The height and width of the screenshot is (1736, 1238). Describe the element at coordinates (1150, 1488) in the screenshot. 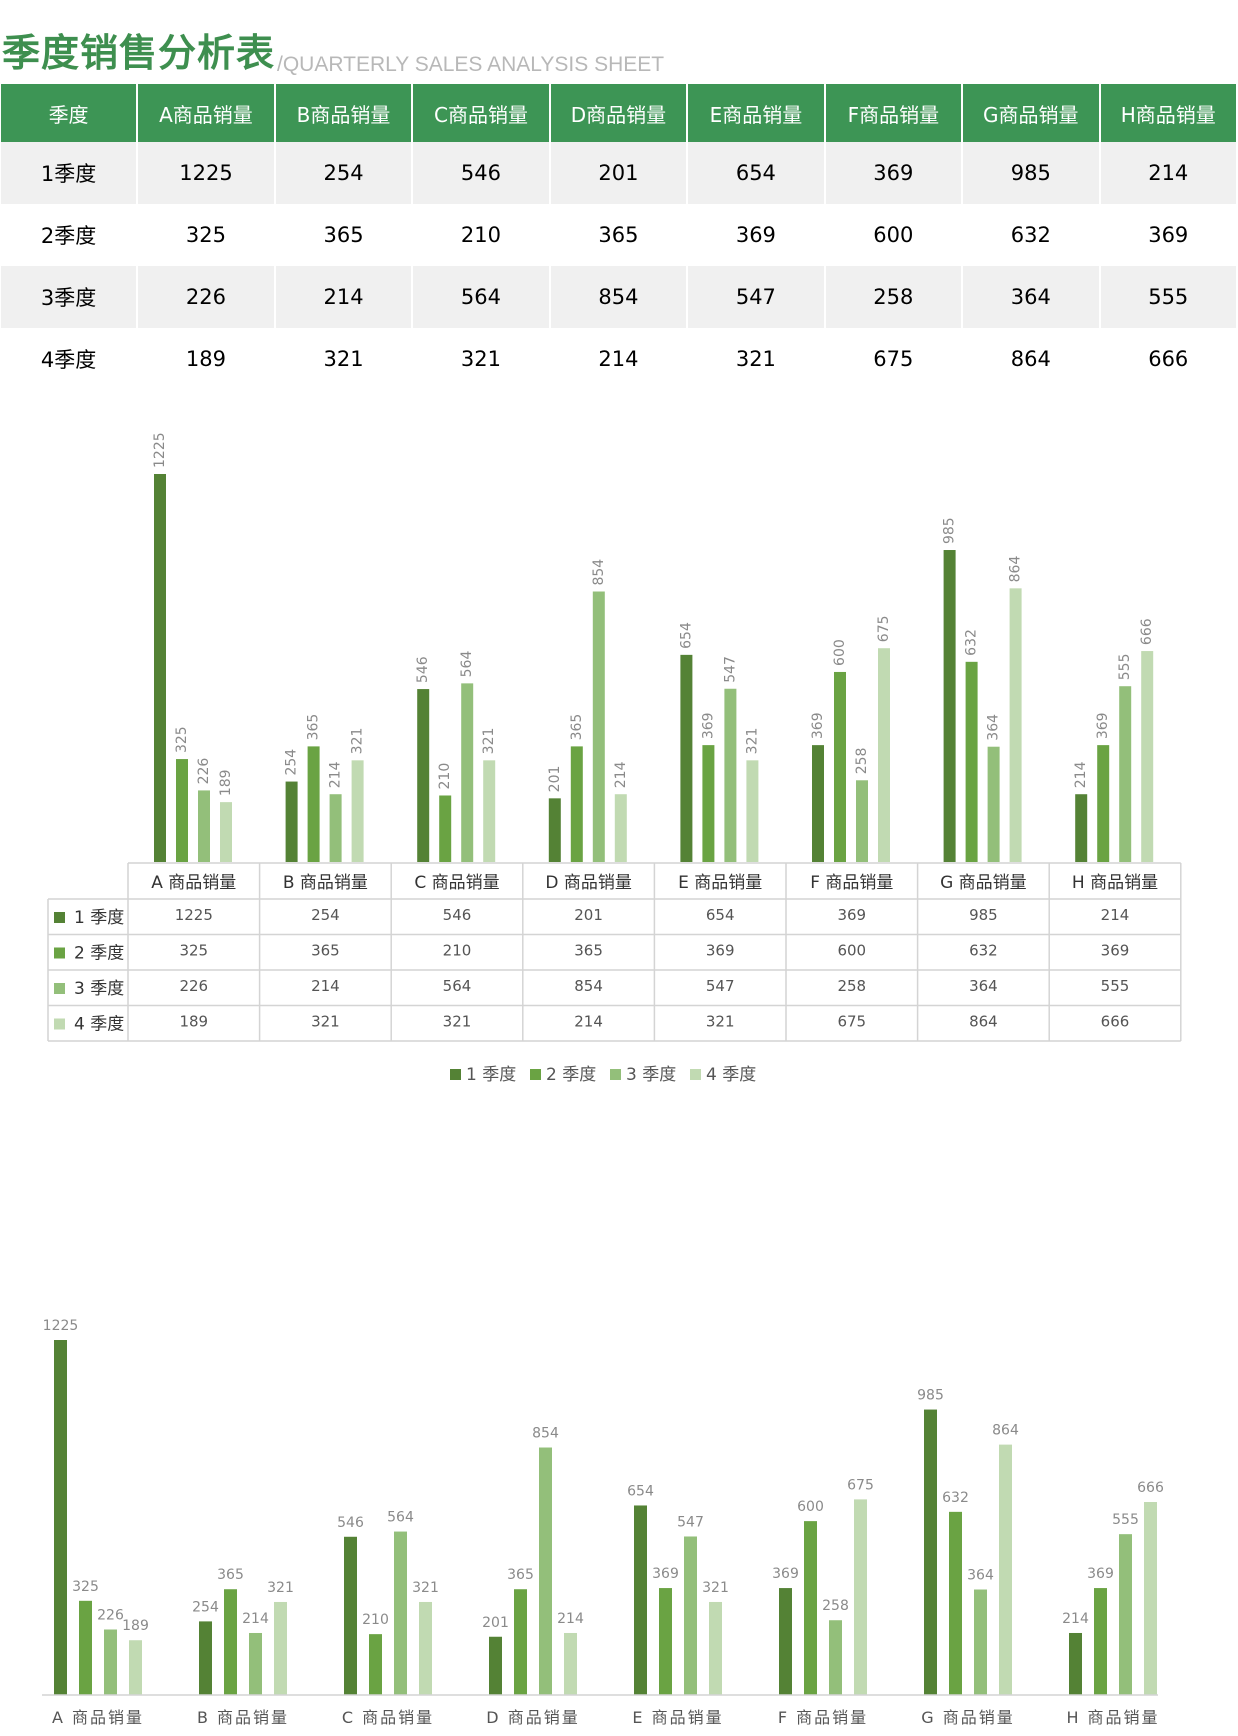

I see `data-label: 666` at that location.